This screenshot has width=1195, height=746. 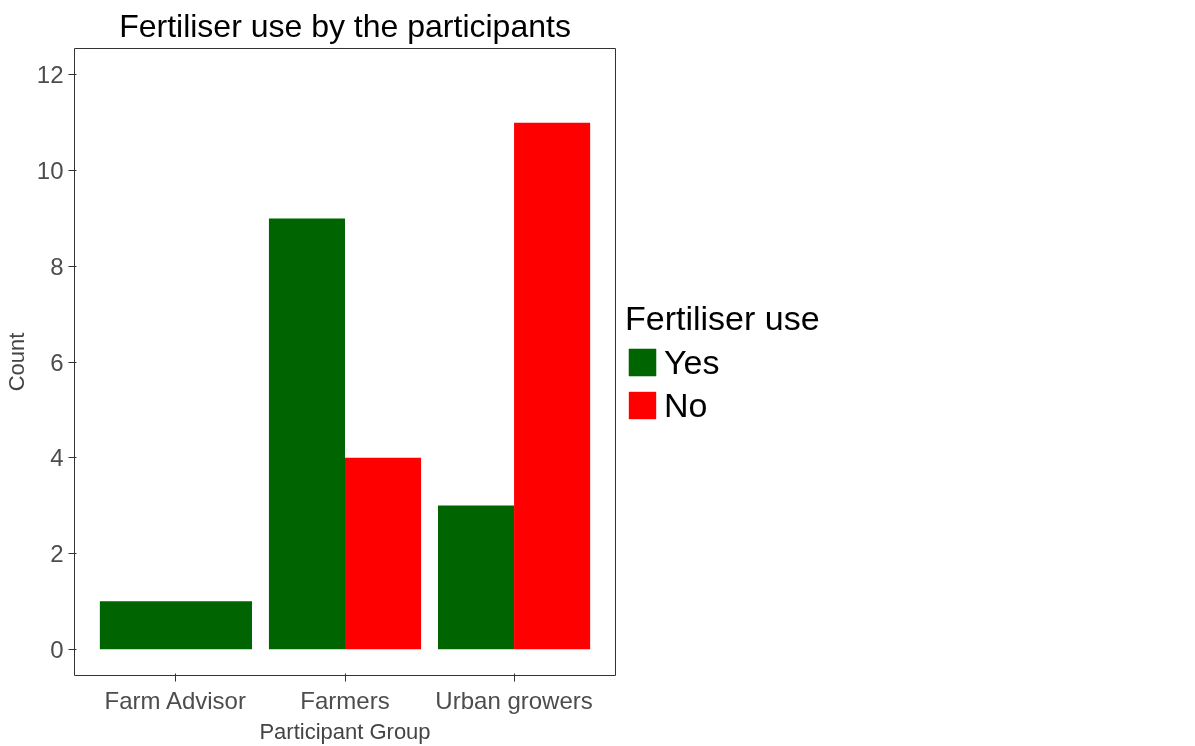 I want to click on y-tick-label: 2, so click(x=57, y=553).